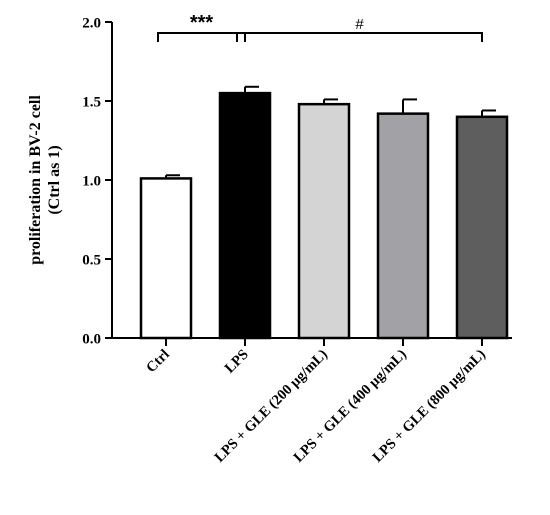  I want to click on y-tick-label: 0.0, so click(91, 340).